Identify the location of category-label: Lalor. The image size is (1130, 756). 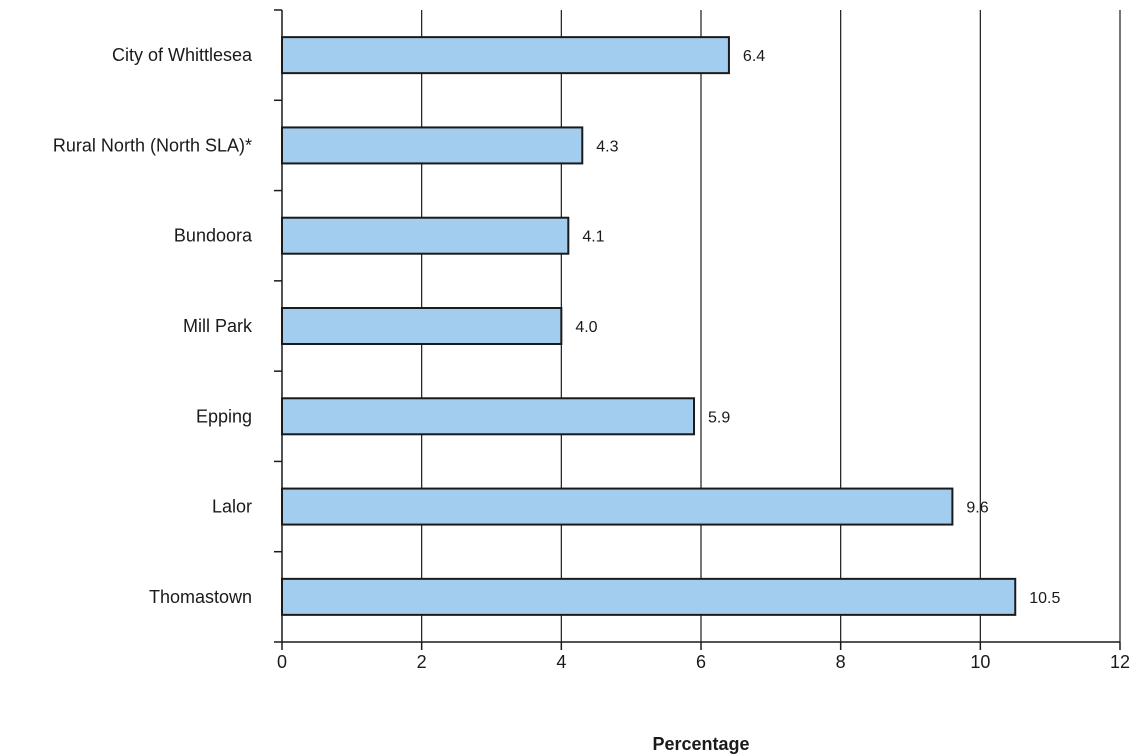
(232, 507).